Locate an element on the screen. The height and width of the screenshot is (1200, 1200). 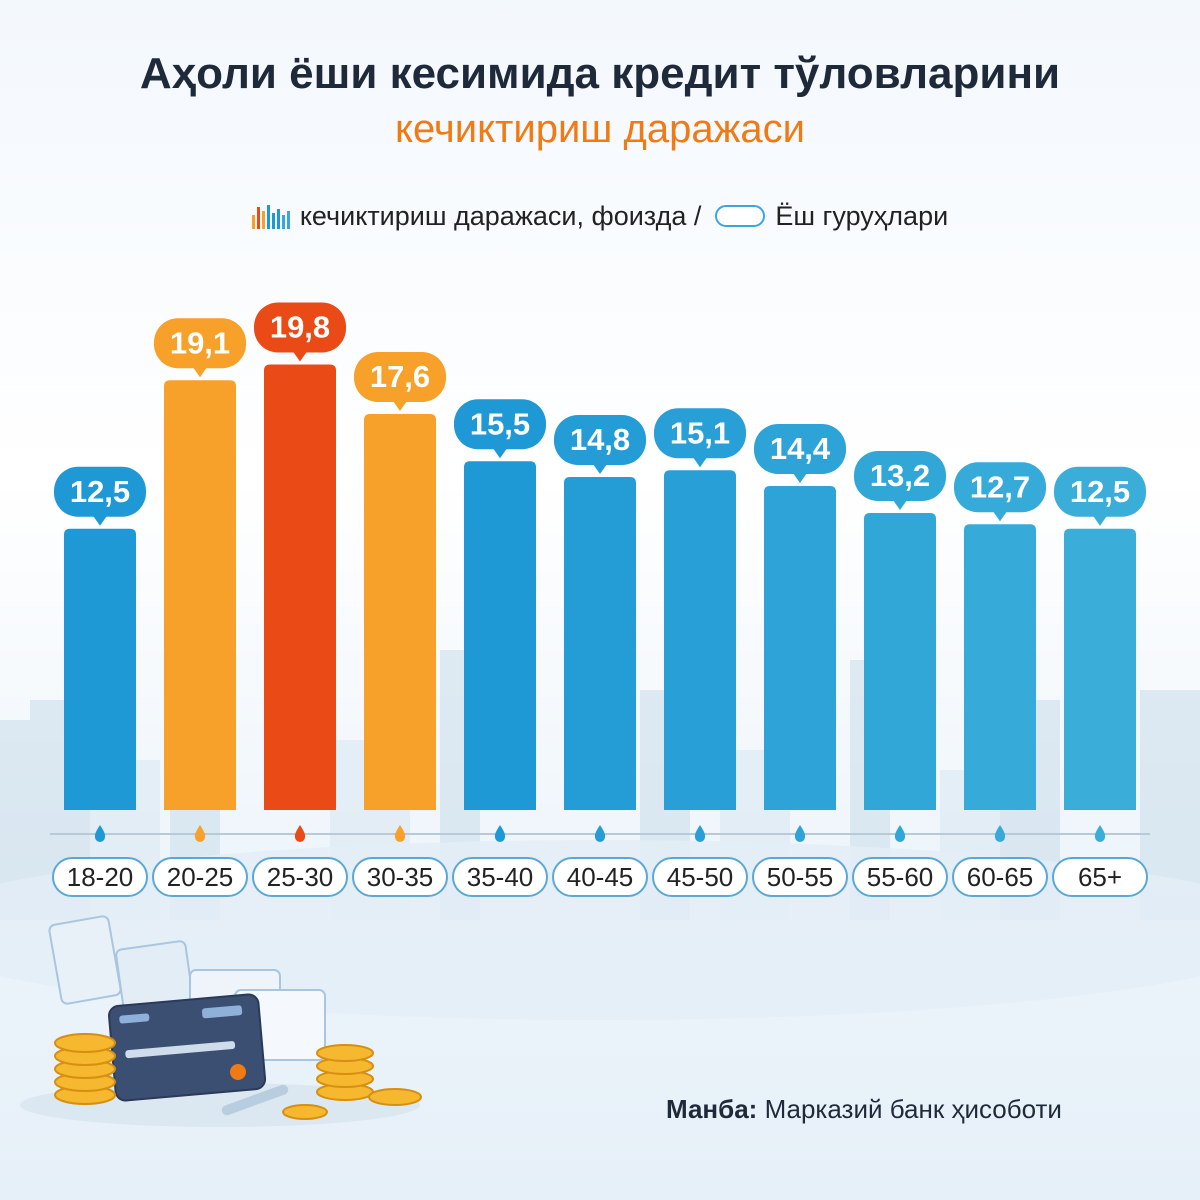
data-label: 15,1 is located at coordinates (700, 432).